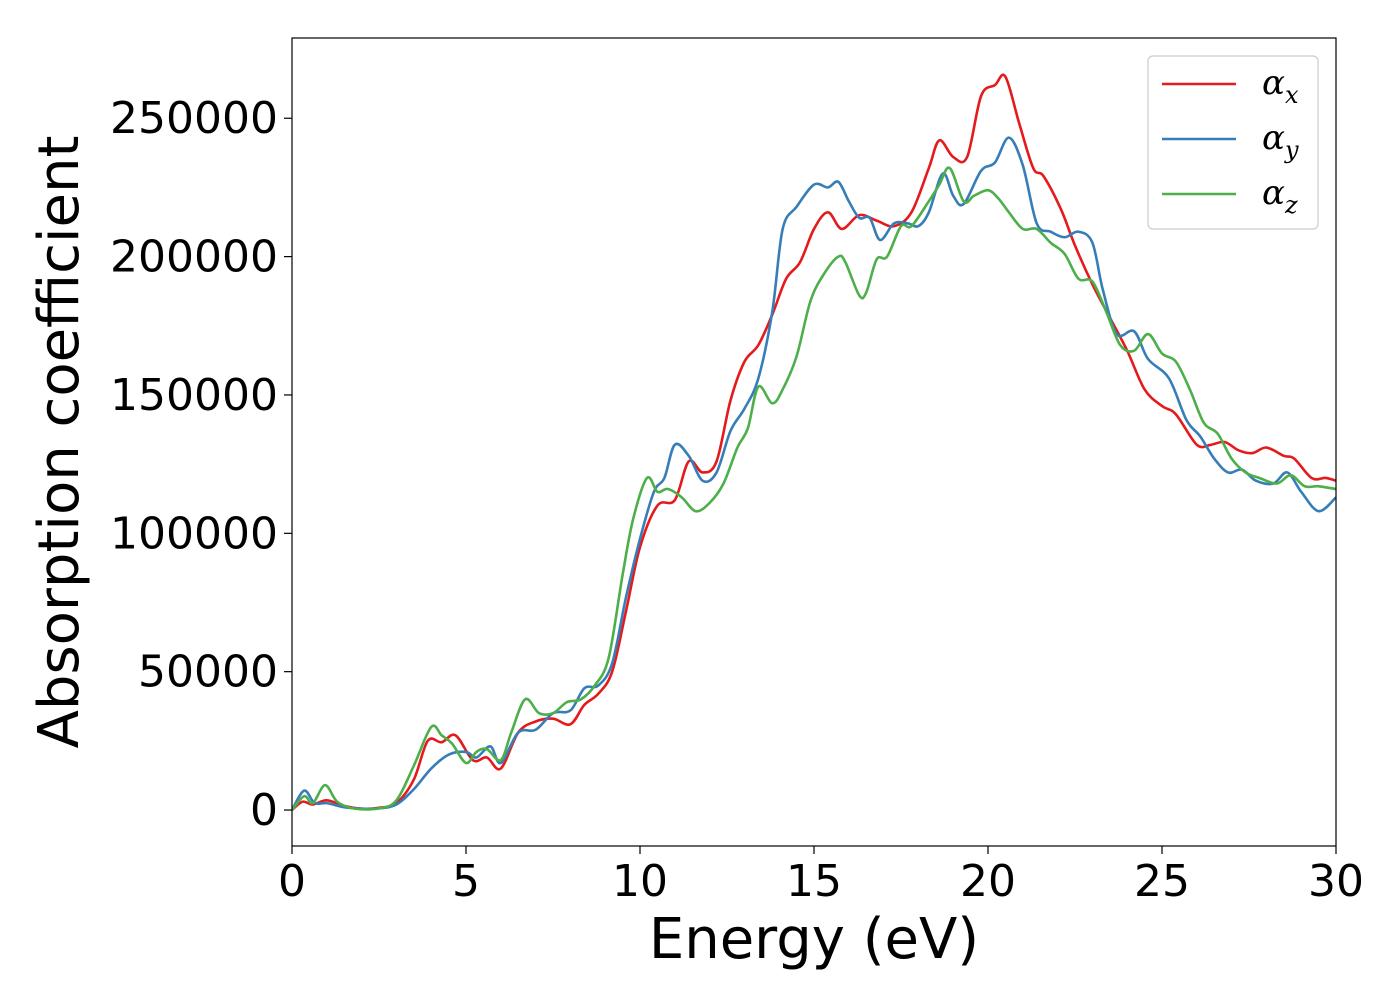 This screenshot has width=1400, height=1000. I want to click on y-tick-label: 100000, so click(194, 533).